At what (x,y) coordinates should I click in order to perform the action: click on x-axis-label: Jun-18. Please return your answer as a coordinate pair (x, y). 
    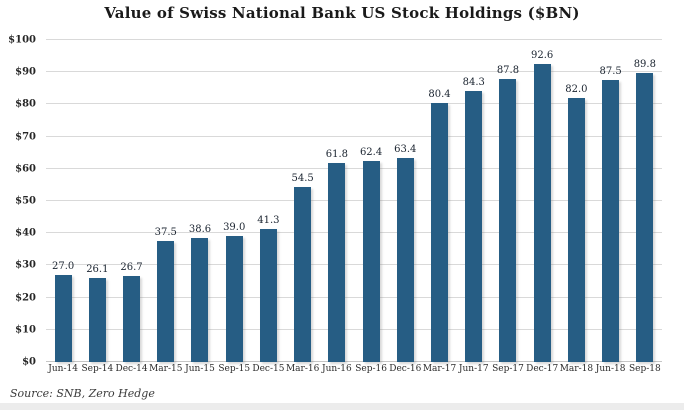
    Looking at the image, I should click on (610, 369).